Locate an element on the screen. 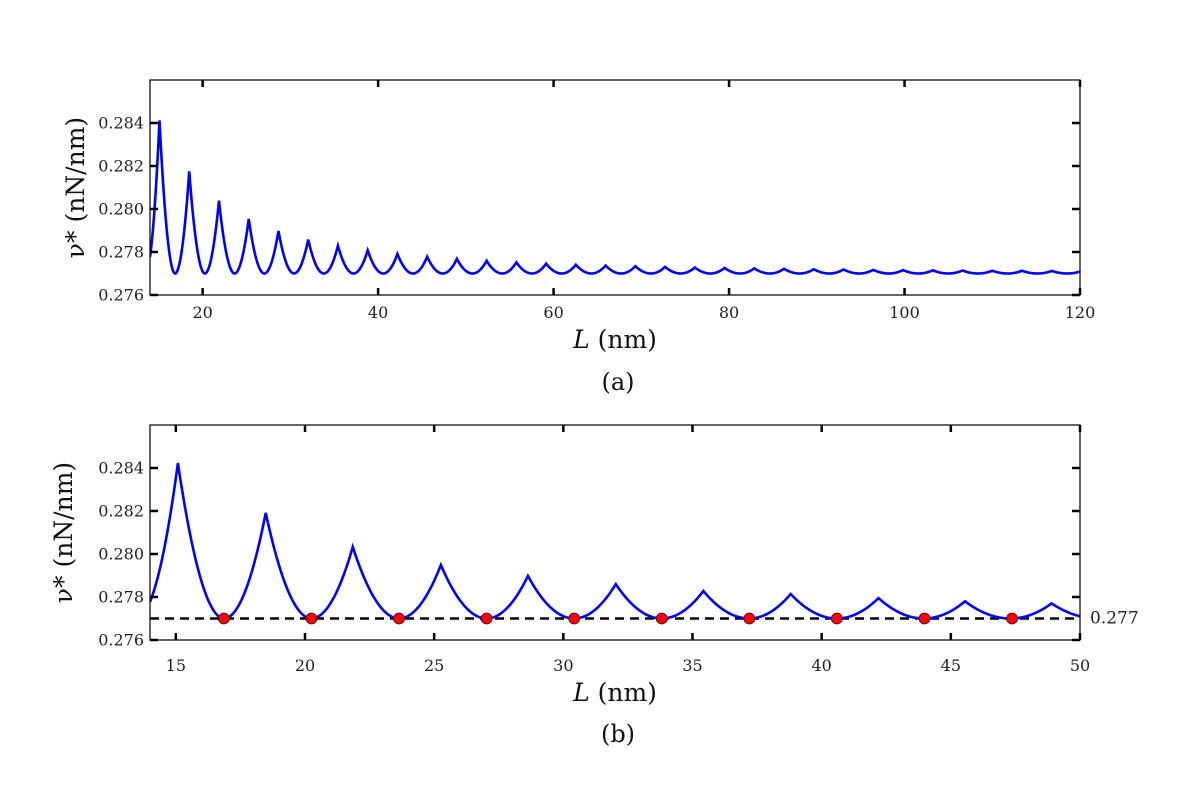  x-tick-label: 80 is located at coordinates (729, 312).